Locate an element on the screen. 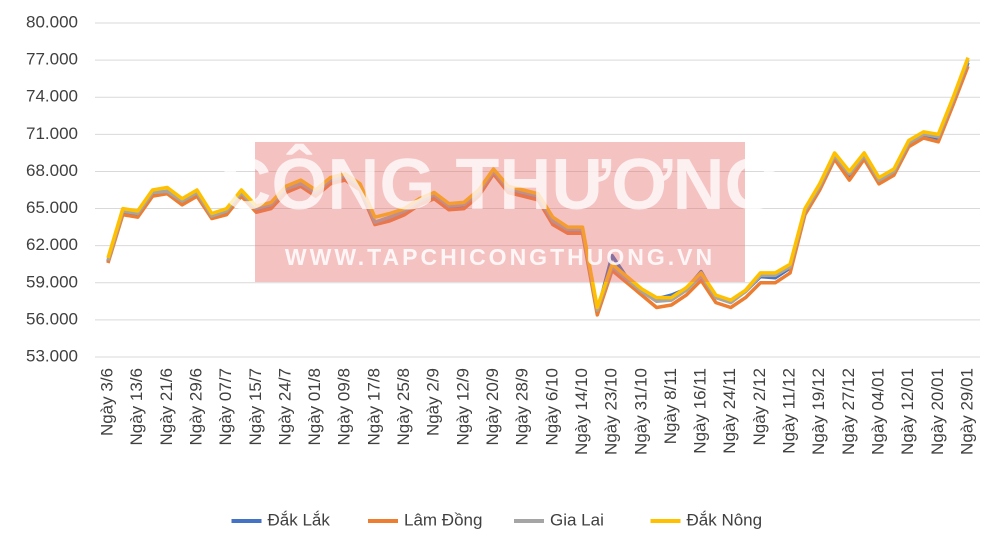 The width and height of the screenshot is (1000, 550). y-tick-label: 53.000 is located at coordinates (52, 355).